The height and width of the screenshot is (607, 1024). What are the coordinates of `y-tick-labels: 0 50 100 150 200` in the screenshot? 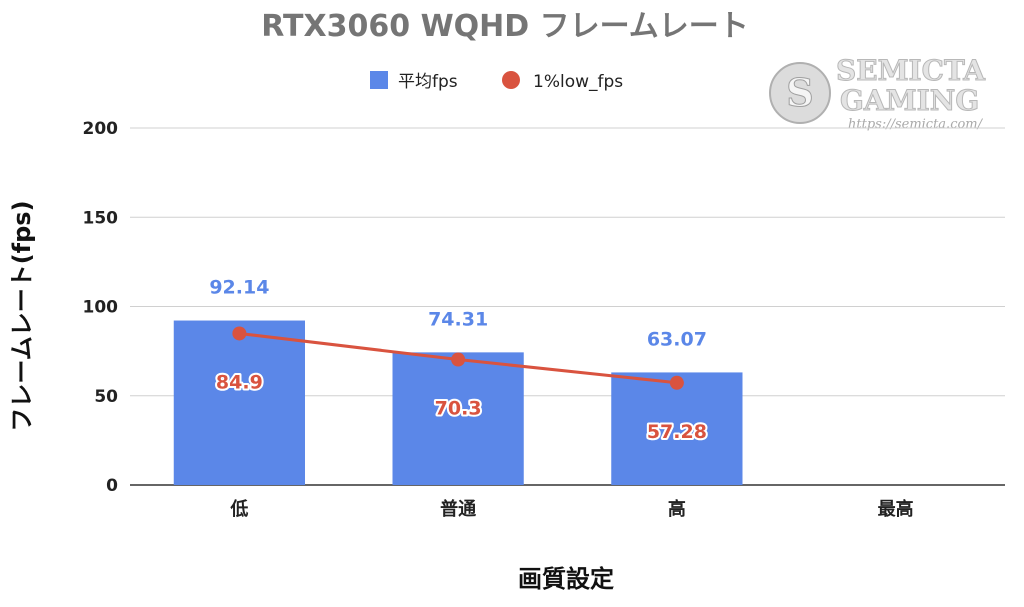 It's located at (101, 307).